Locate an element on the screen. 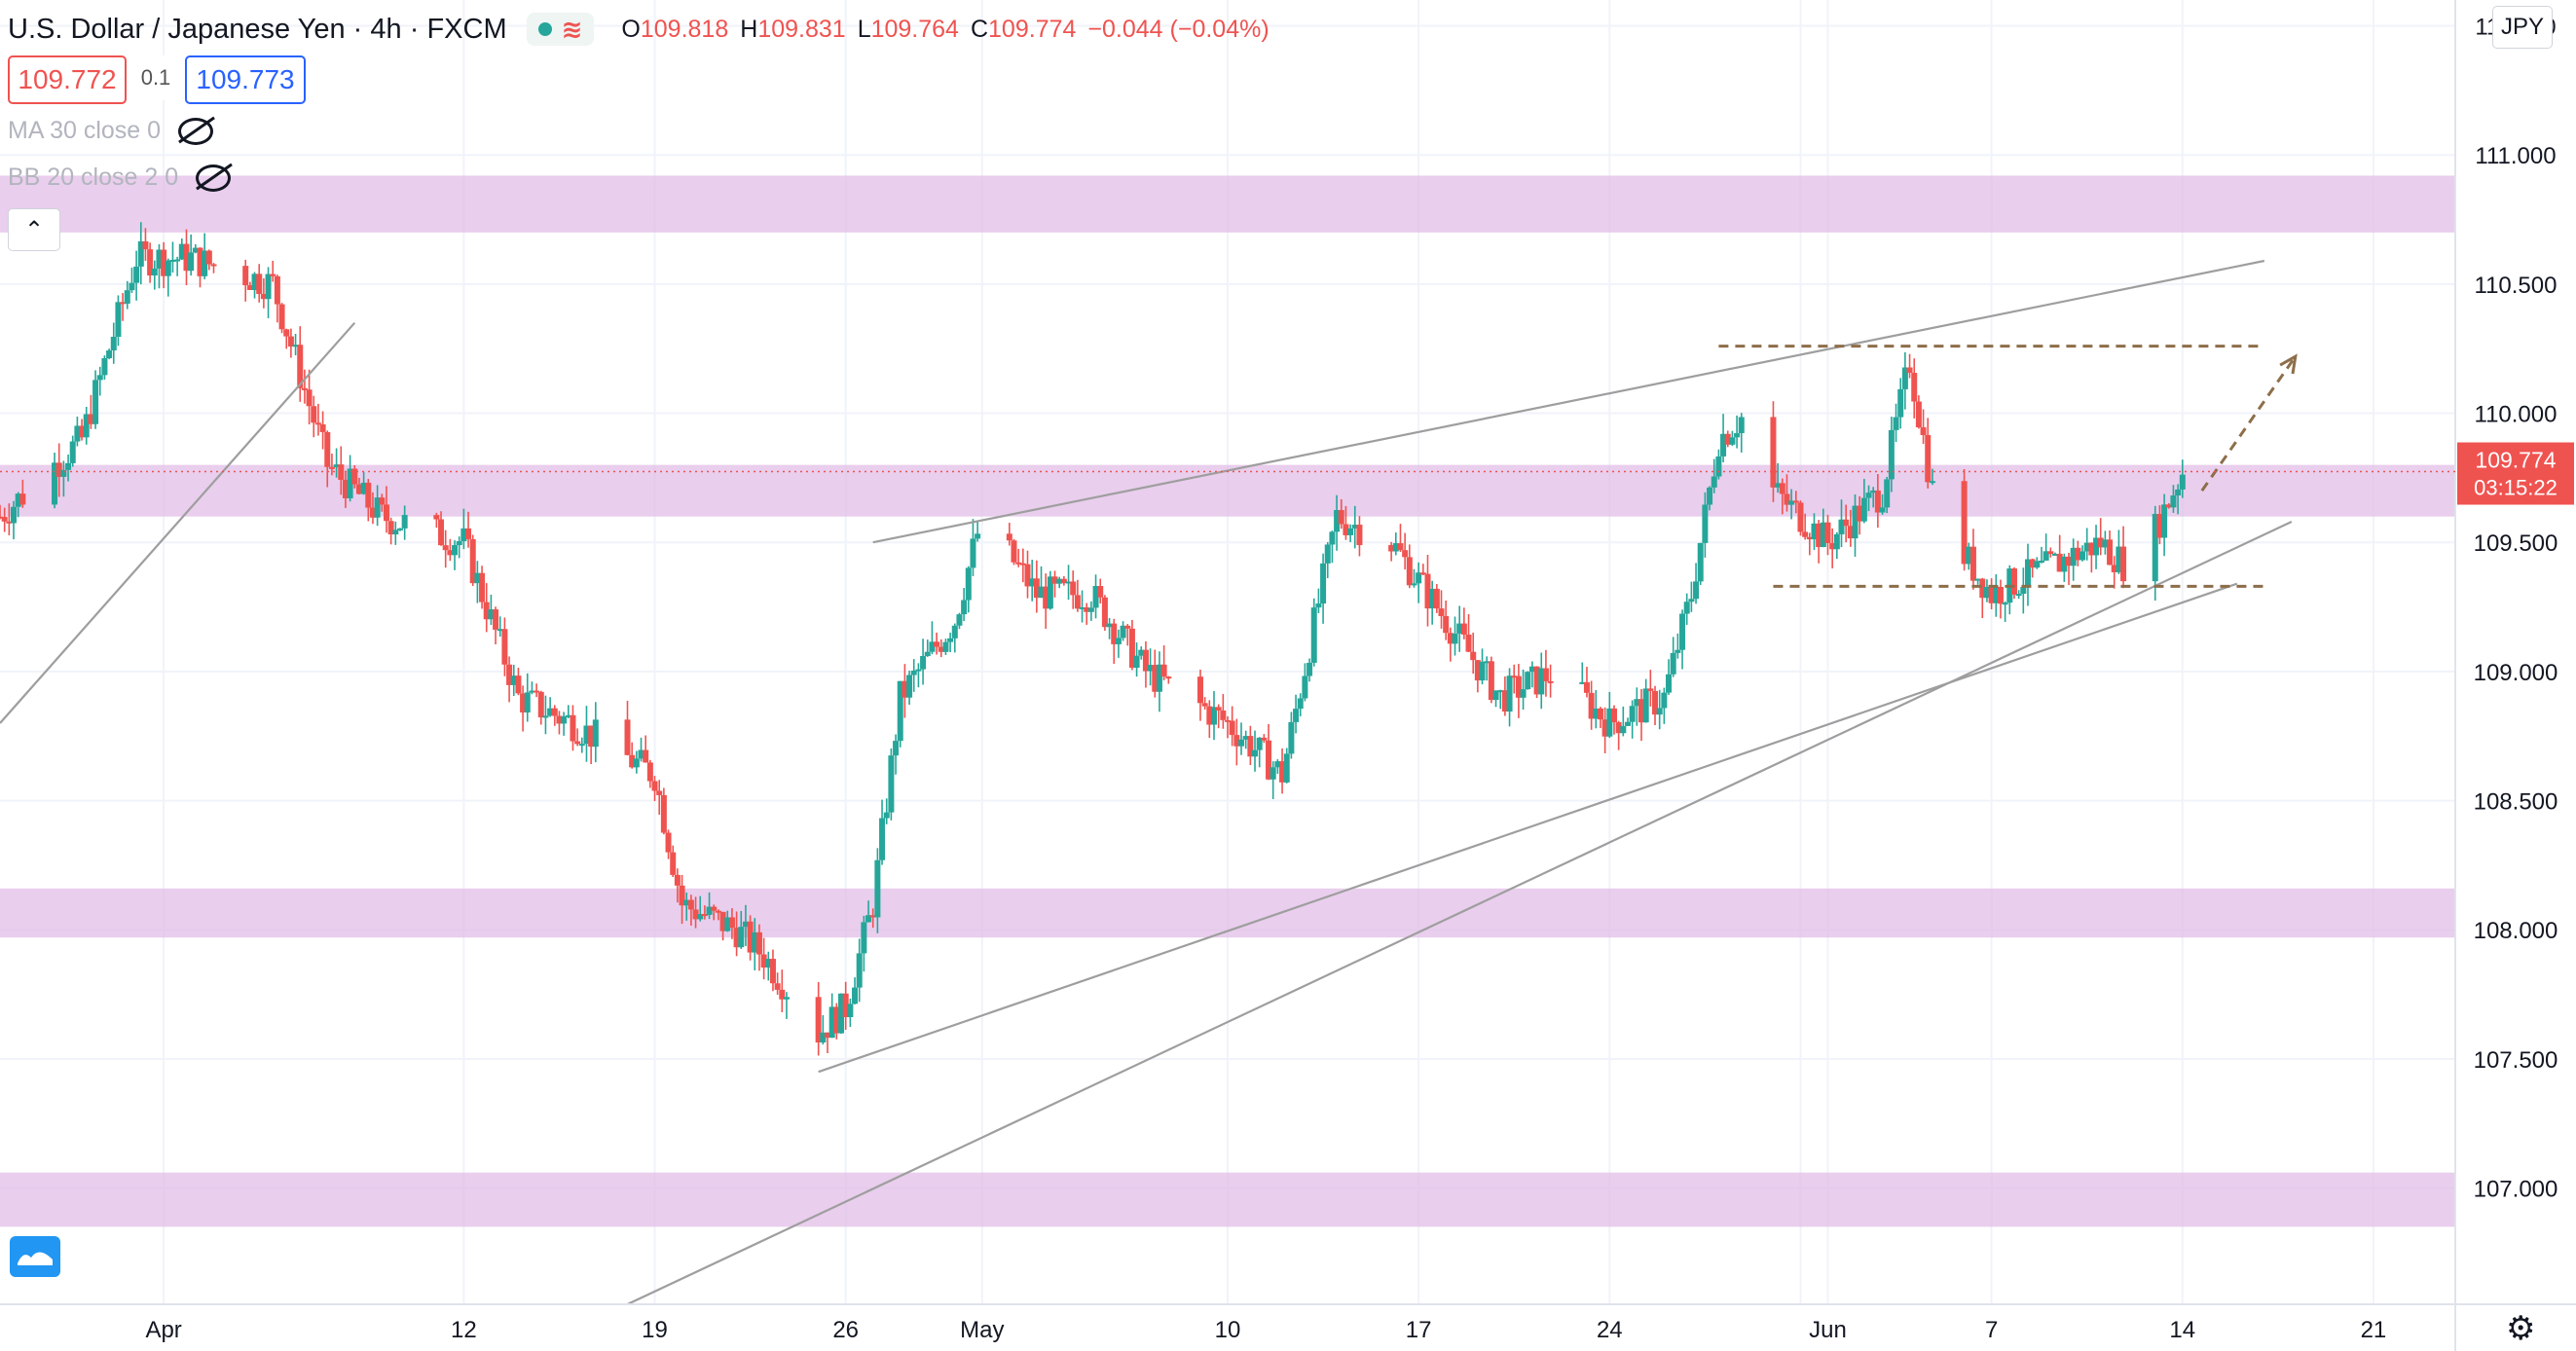 Image resolution: width=2576 pixels, height=1351 pixels. collapse-legend-button: ⌃ is located at coordinates (34, 230).